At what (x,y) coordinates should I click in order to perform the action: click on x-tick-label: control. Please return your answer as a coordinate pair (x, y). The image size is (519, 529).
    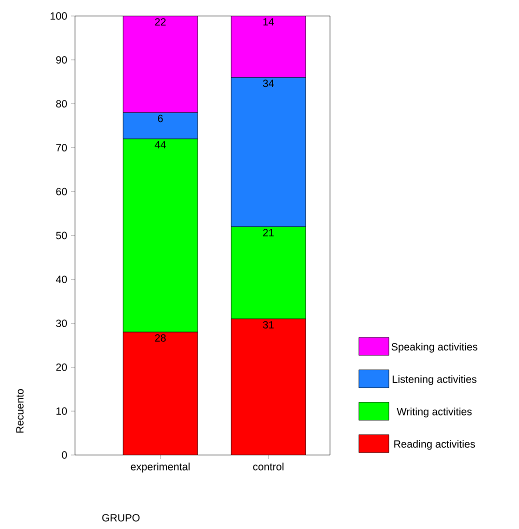
    Looking at the image, I should click on (268, 466).